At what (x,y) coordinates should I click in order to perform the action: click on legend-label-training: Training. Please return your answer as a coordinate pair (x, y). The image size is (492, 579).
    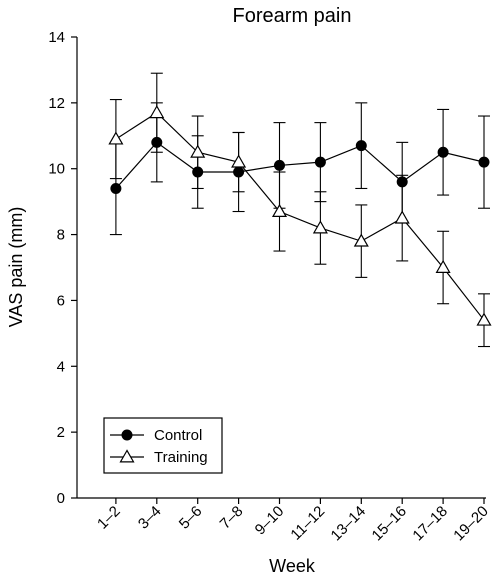
    Looking at the image, I should click on (181, 457).